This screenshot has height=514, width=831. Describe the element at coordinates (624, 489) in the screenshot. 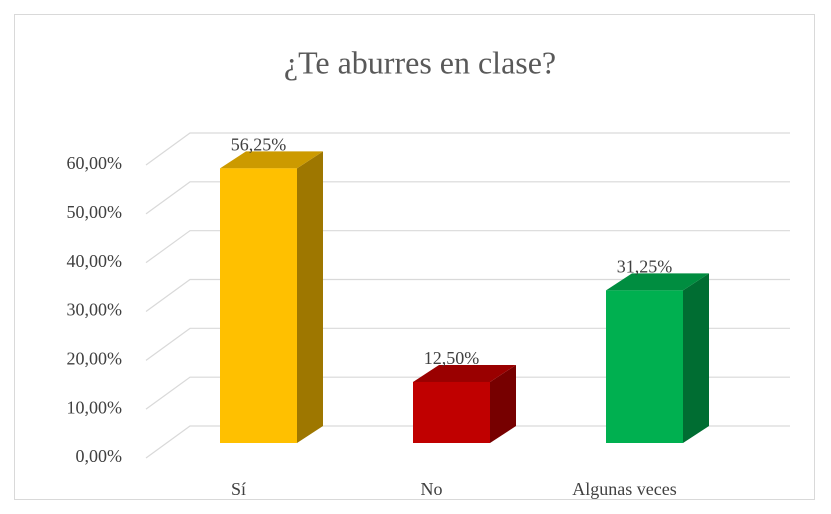

I see `x-tick-label: Algunas veces` at that location.